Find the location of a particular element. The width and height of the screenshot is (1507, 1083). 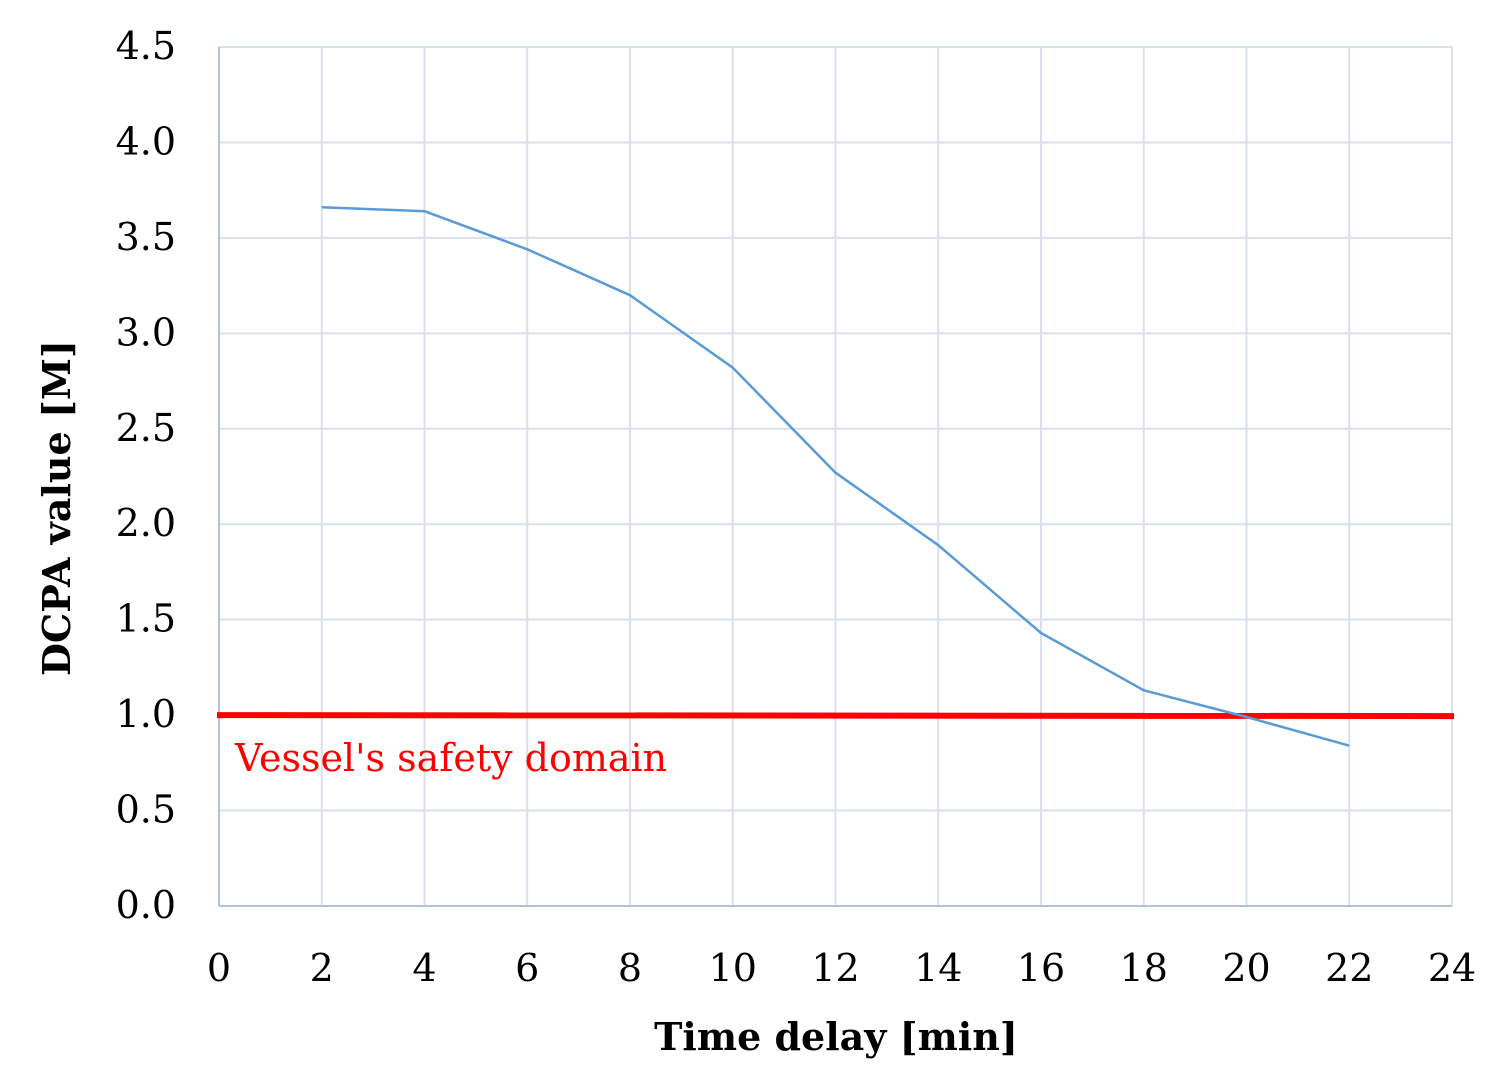

y-tick-label: 3.5 is located at coordinates (146, 237).